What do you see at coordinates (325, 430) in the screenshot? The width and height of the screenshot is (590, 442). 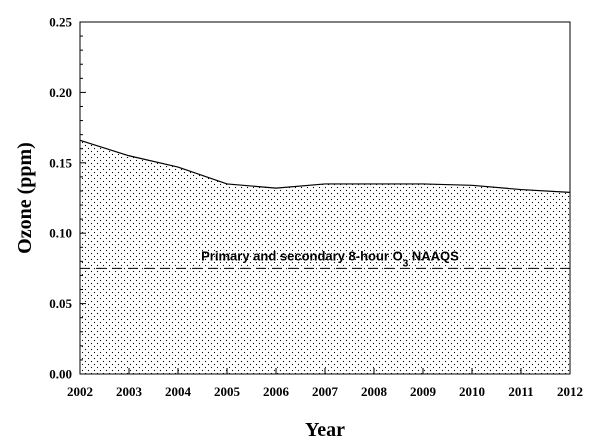 I see `x-axis-title: Year` at bounding box center [325, 430].